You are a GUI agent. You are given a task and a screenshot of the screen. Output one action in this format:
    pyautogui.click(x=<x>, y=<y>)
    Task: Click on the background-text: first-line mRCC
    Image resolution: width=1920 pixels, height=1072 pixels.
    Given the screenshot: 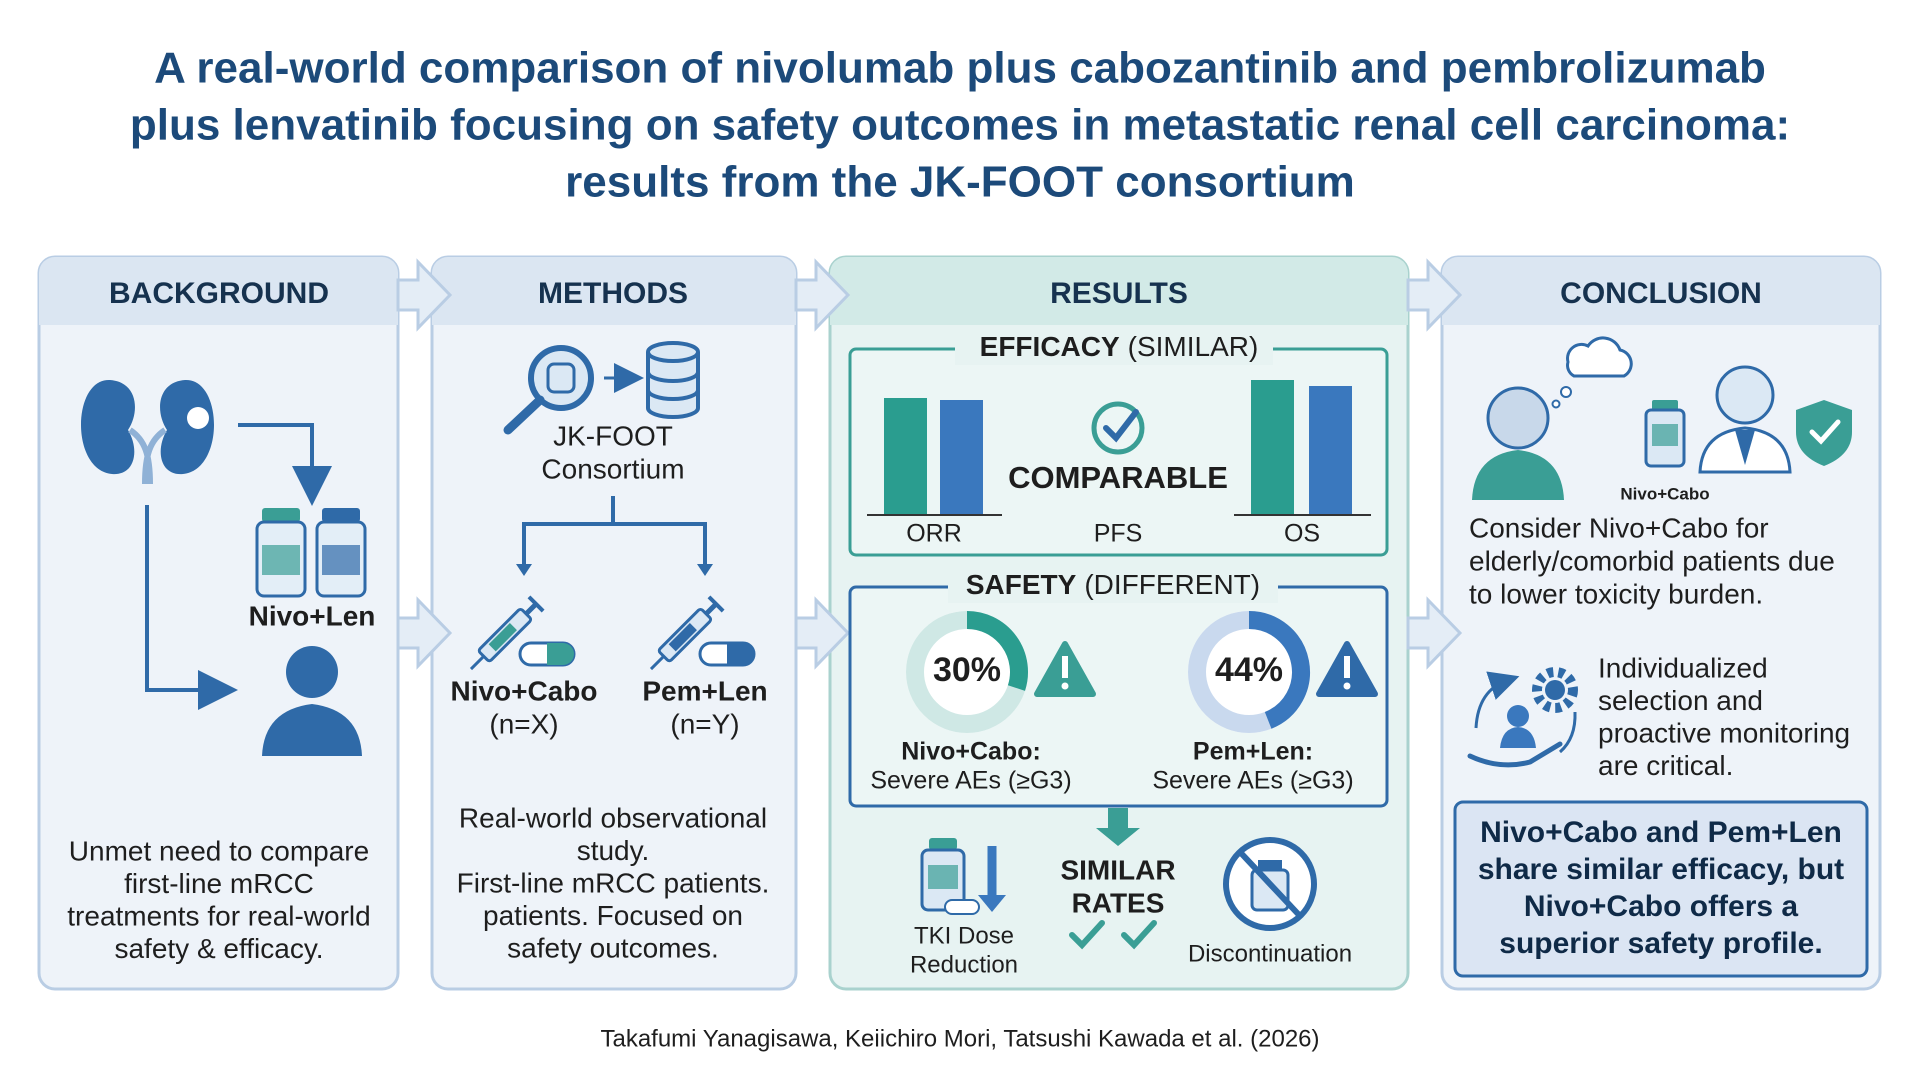 What is the action you would take?
    pyautogui.click(x=219, y=883)
    